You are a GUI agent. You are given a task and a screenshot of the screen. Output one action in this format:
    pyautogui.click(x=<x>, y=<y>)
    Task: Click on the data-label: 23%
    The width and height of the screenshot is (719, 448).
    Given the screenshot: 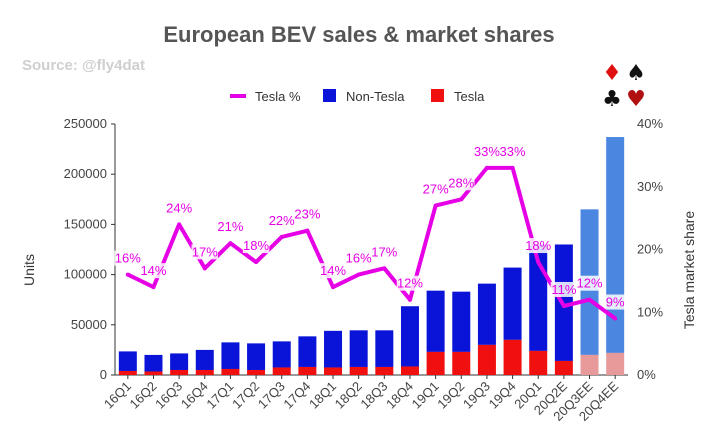 What is the action you would take?
    pyautogui.click(x=307, y=214)
    